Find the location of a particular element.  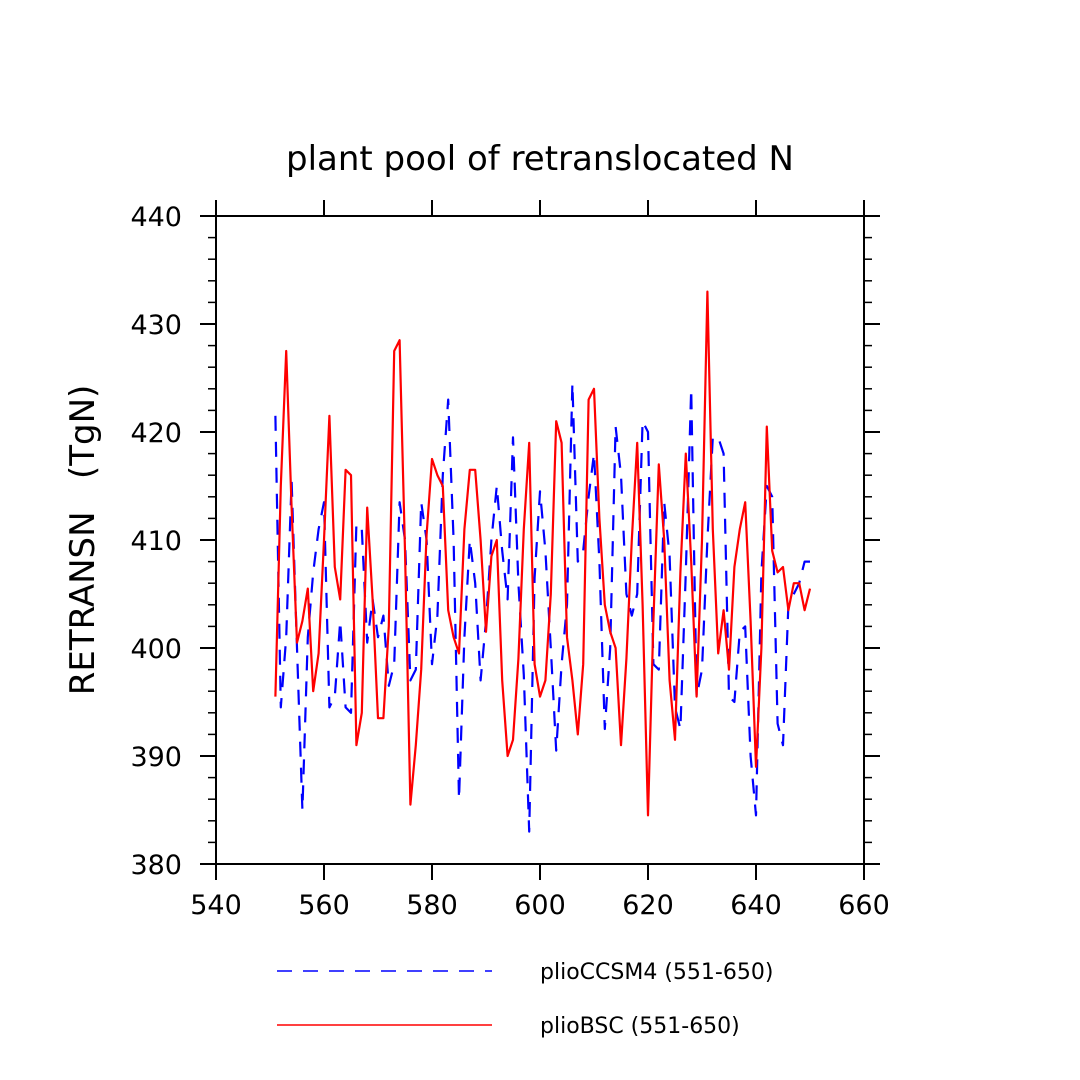

x-tick-label: 640 is located at coordinates (756, 905).